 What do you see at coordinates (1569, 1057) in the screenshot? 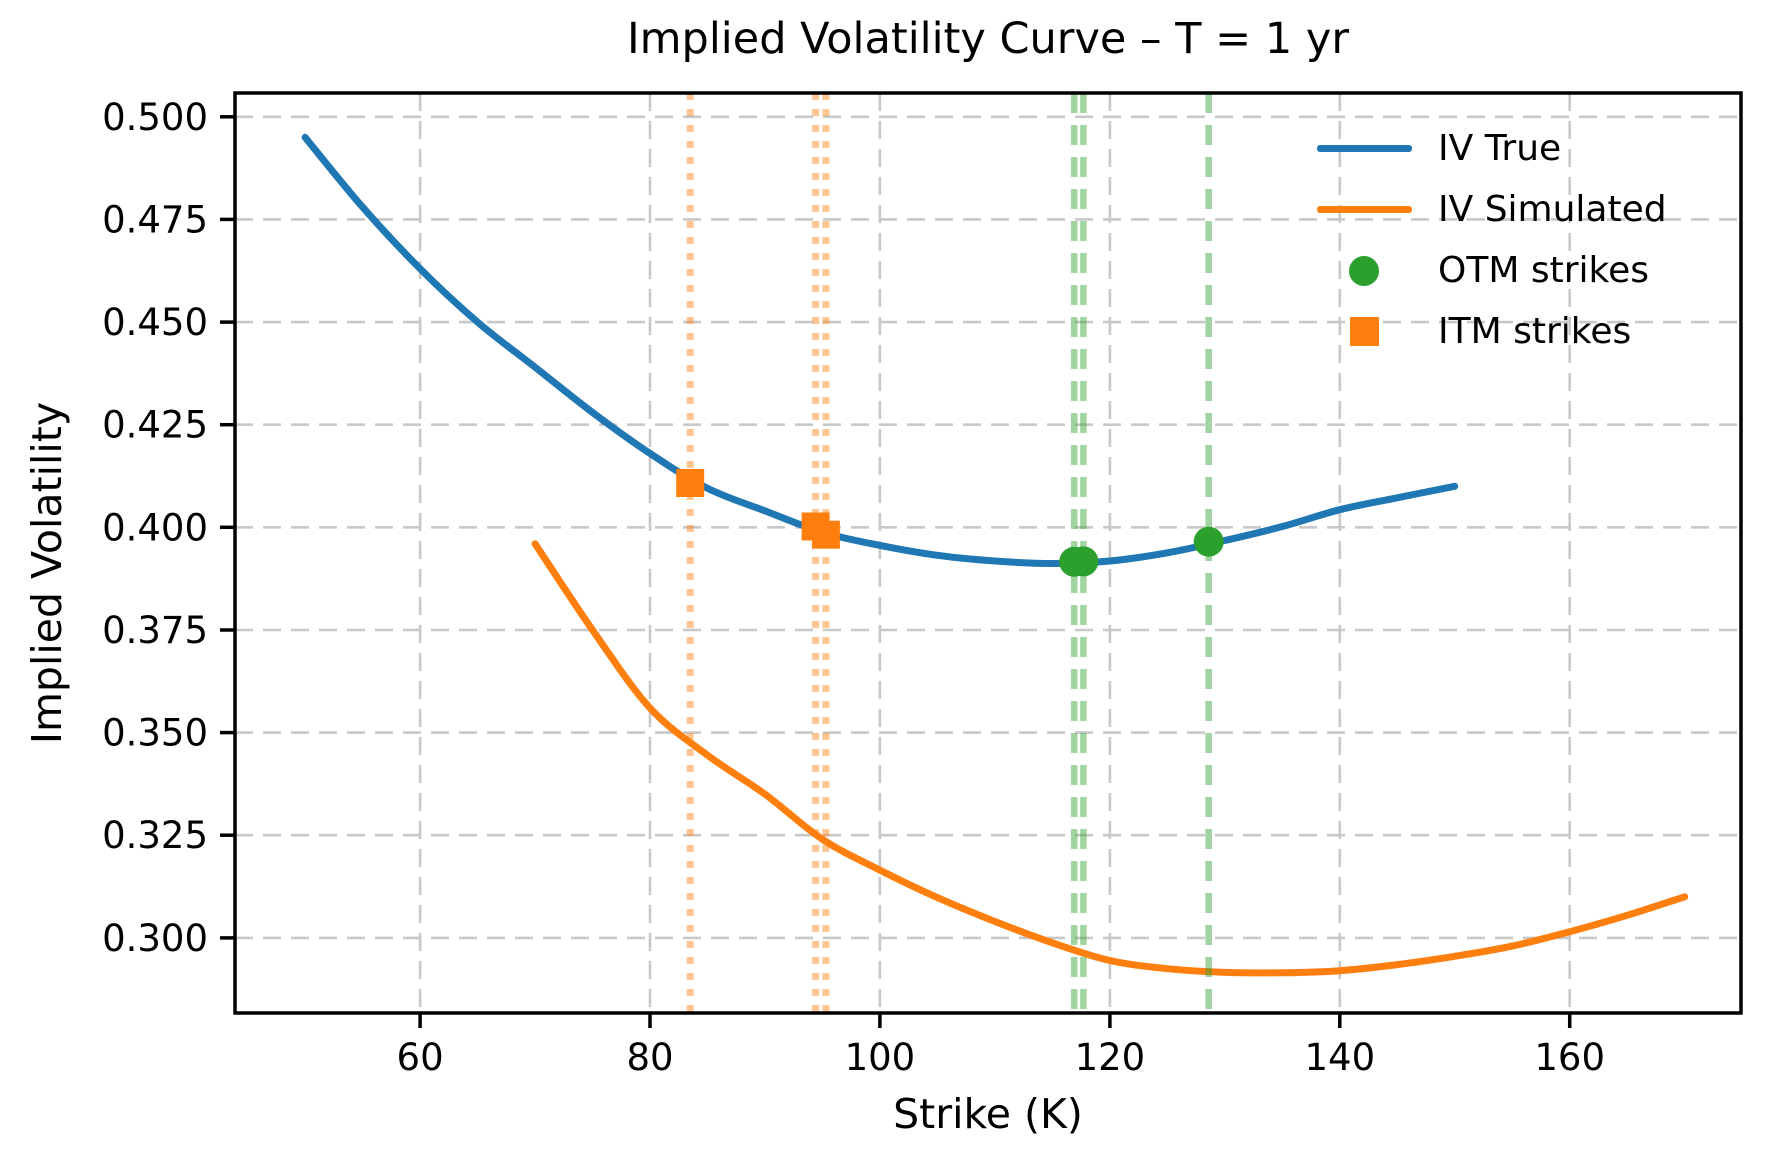
I see `x-tick-label: 160` at bounding box center [1569, 1057].